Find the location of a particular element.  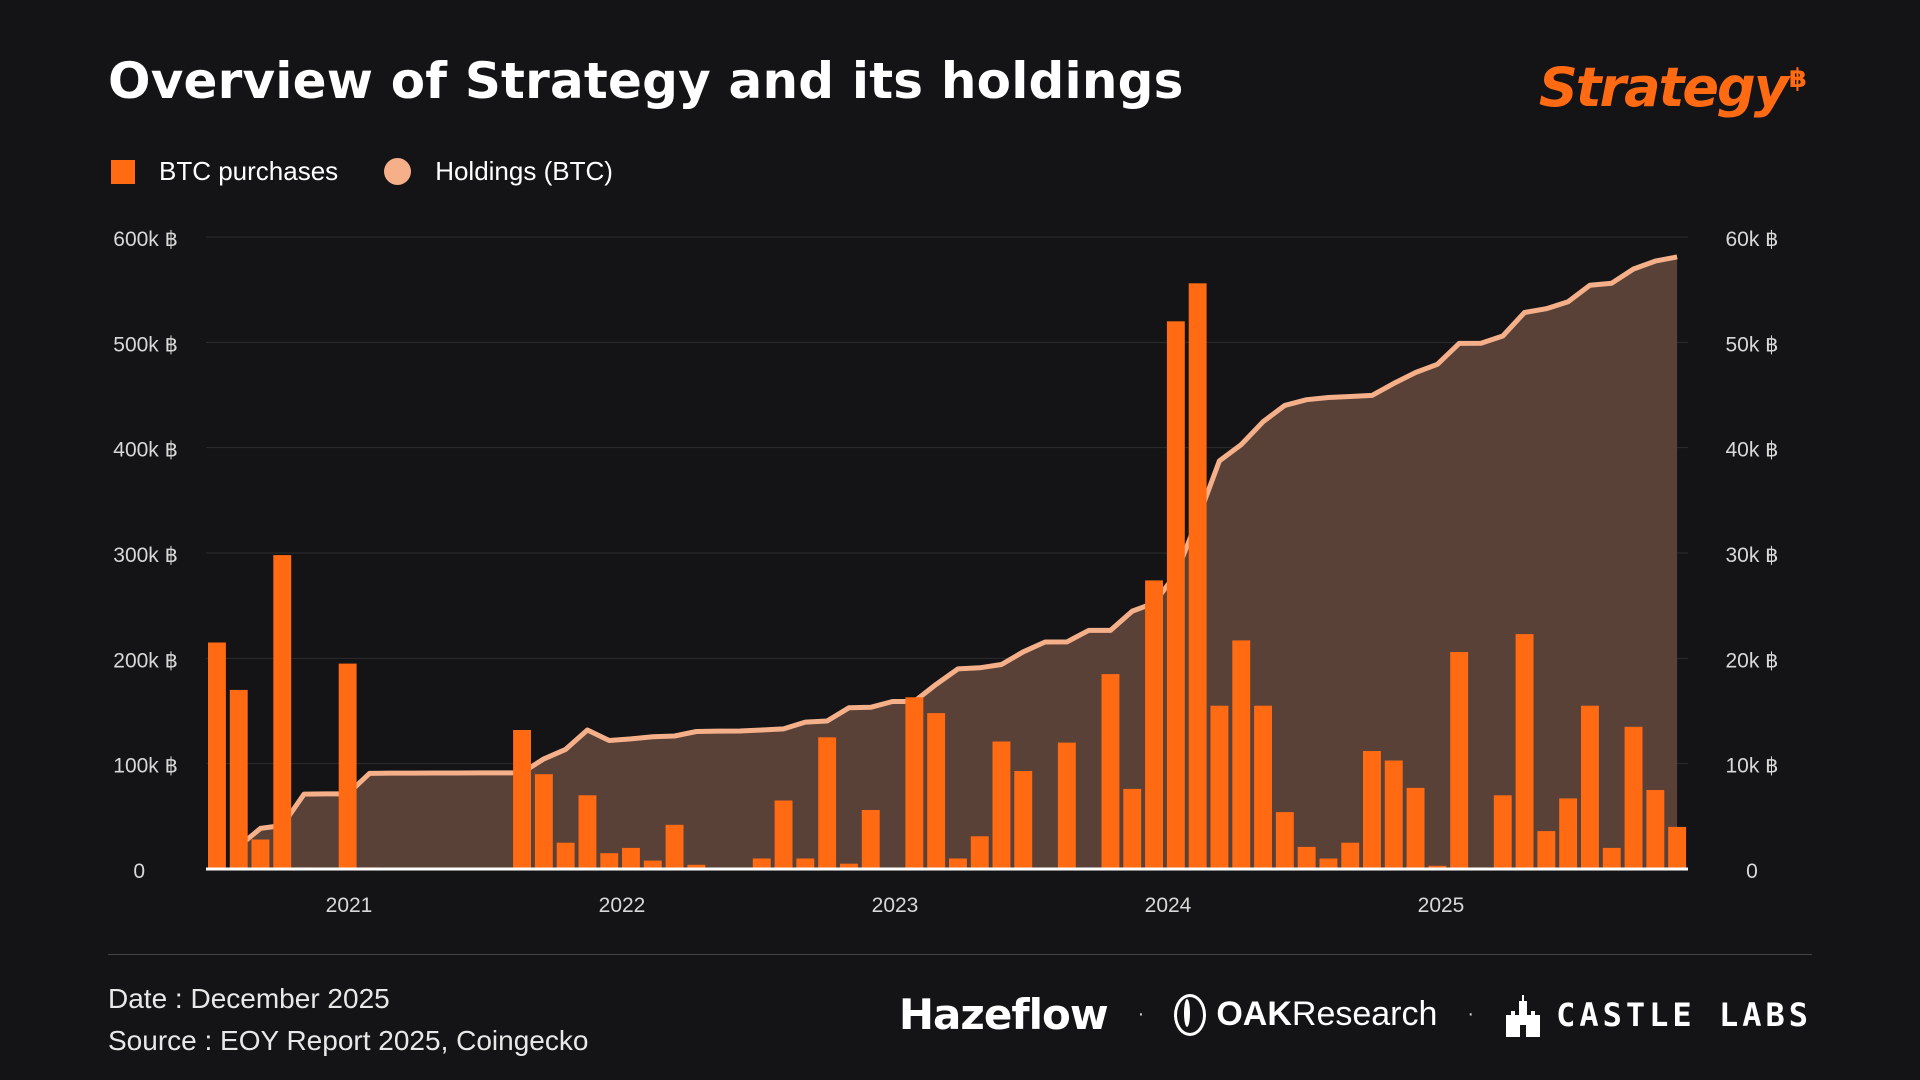

y-left-tick-label: 300k ฿ is located at coordinates (145, 555).